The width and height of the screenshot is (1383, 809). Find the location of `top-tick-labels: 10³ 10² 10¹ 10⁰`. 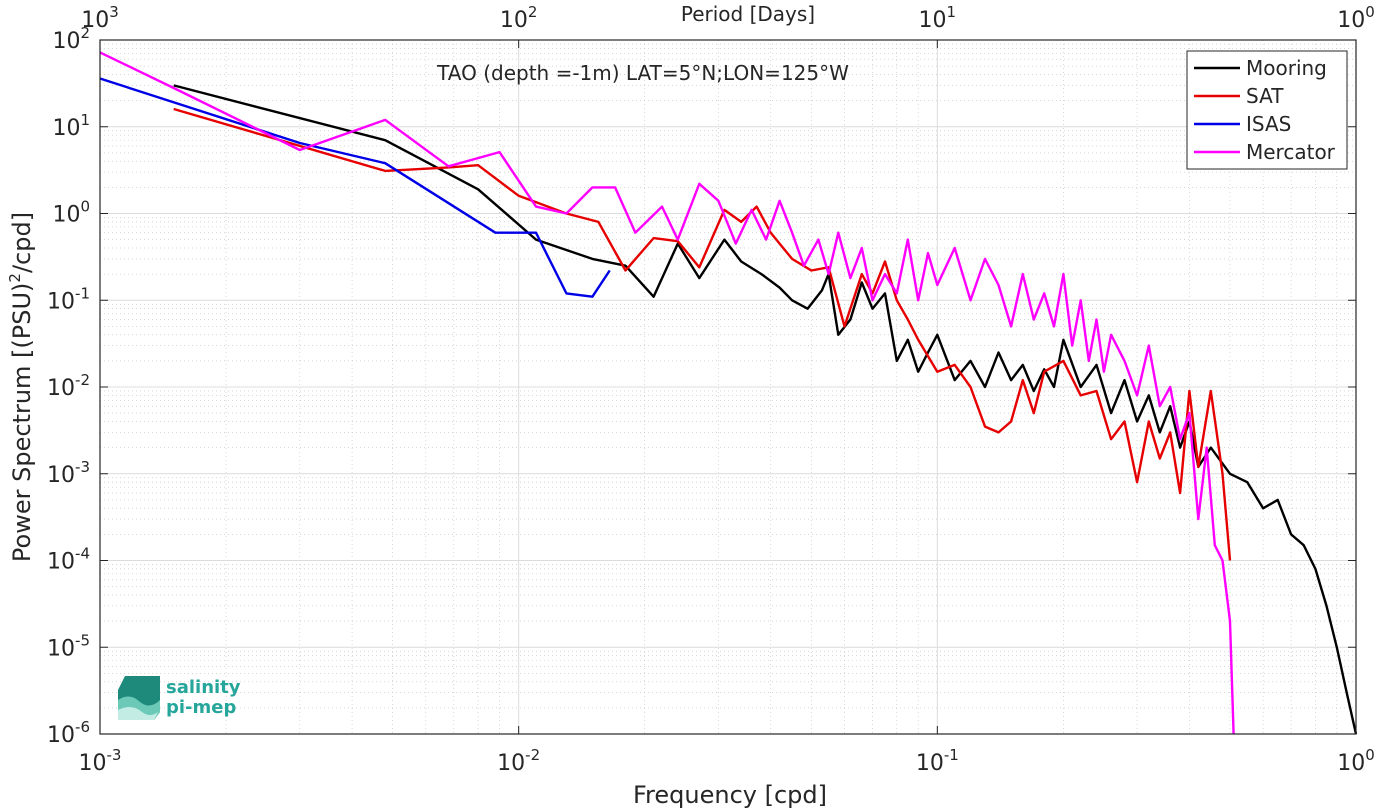

top-tick-labels: 10³ 10² 10¹ 10⁰ is located at coordinates (728, 18).